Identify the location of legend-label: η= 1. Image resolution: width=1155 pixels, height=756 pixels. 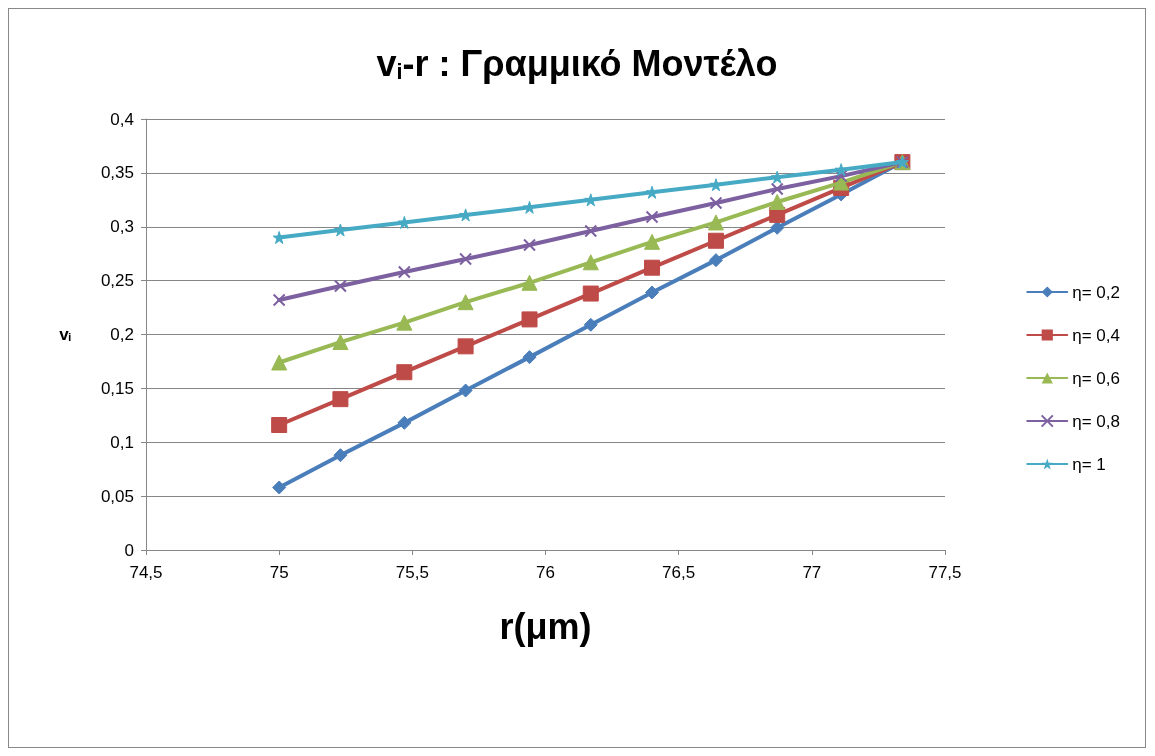
(1089, 464).